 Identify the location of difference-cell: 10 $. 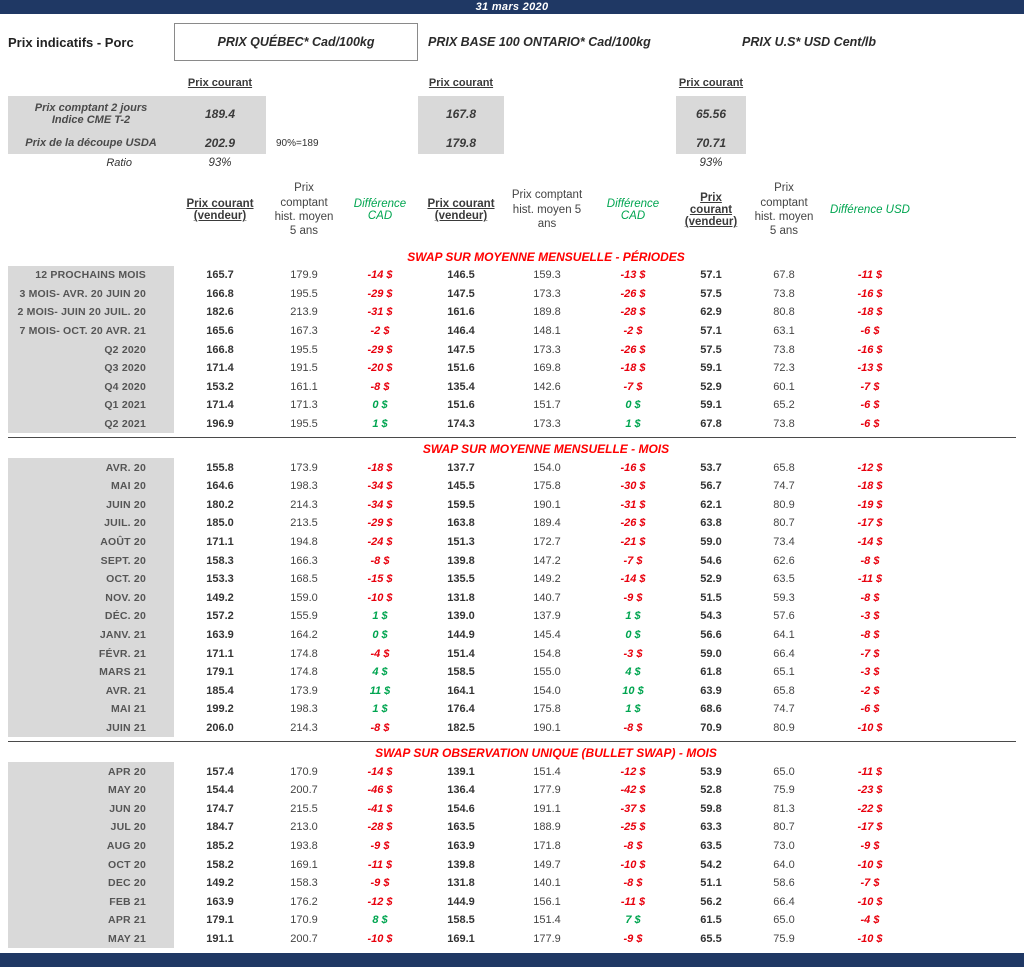
(633, 690).